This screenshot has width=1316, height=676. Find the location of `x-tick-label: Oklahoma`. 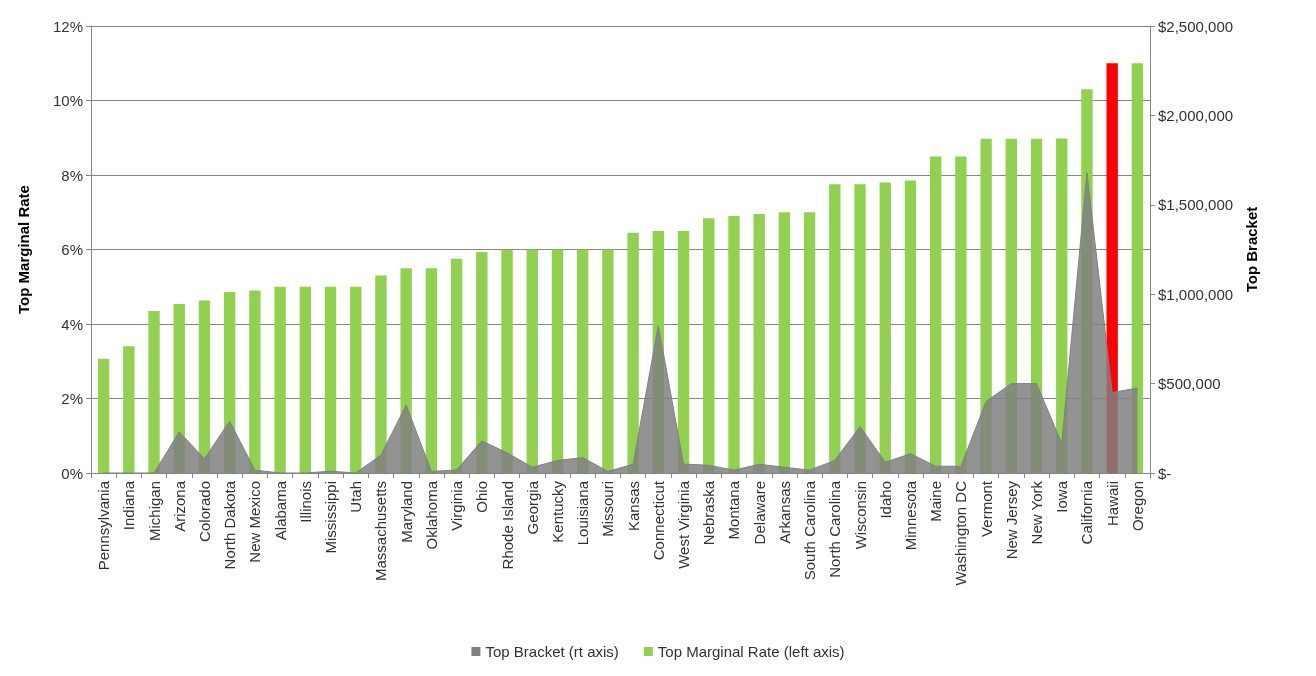

x-tick-label: Oklahoma is located at coordinates (431, 515).